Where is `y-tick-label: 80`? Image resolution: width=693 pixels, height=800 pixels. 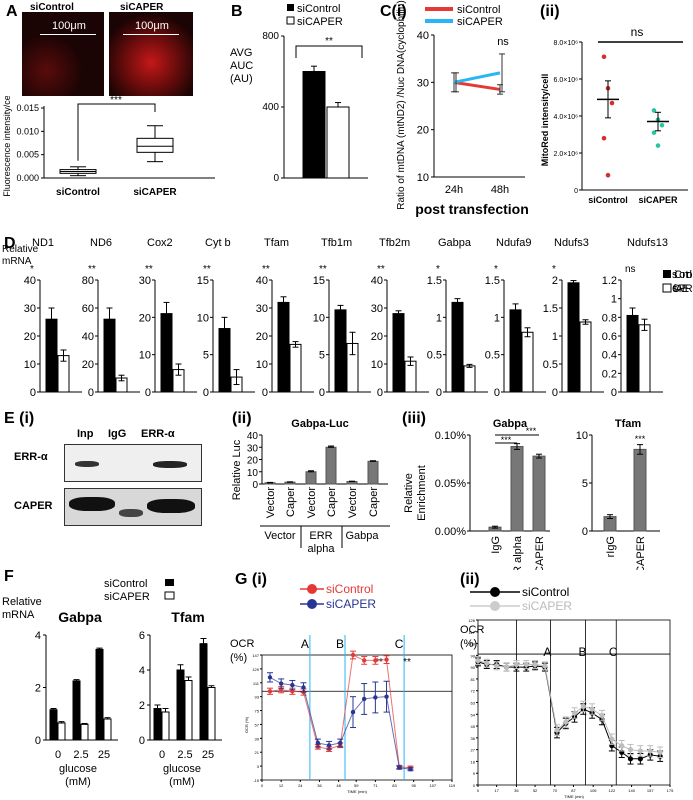 y-tick-label: 80 is located at coordinates (88, 281).